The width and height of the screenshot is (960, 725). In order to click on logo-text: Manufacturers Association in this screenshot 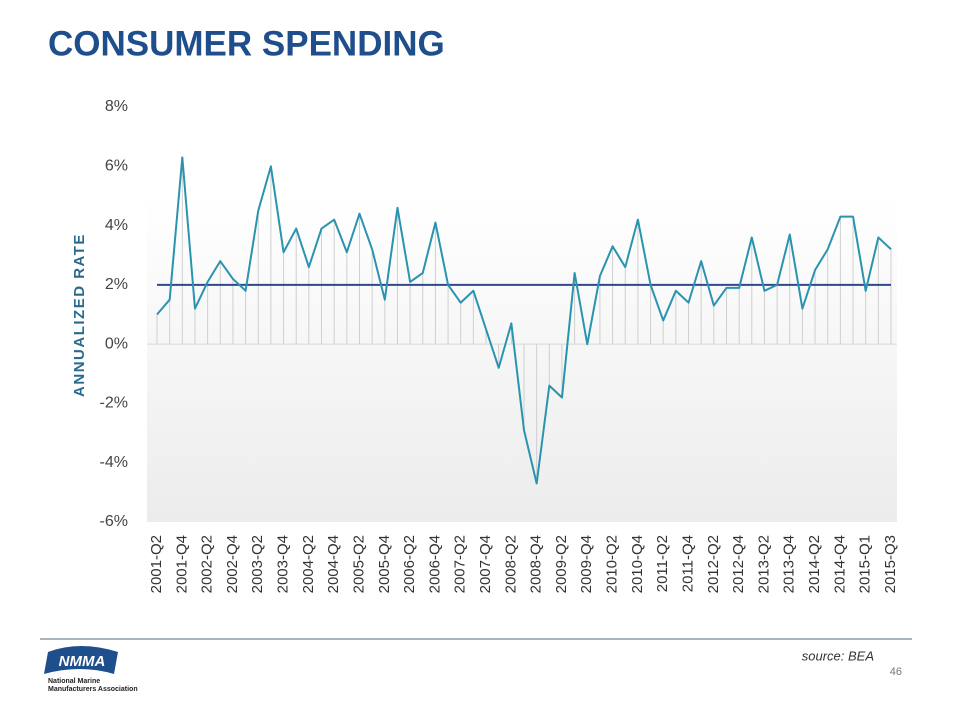, I will do `click(93, 689)`.